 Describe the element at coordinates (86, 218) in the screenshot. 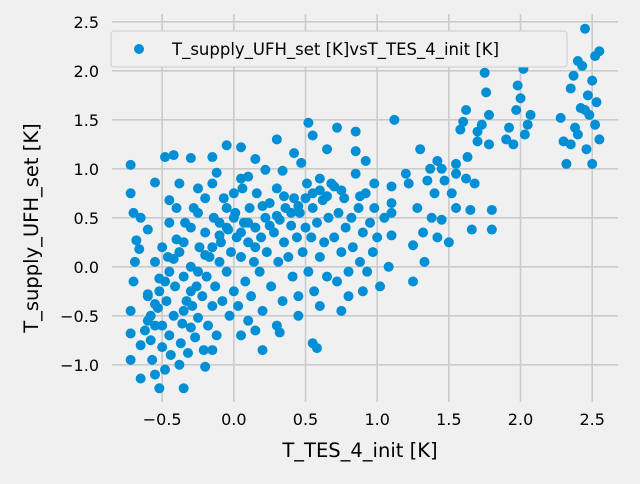

I see `y-tick-label: 0.5` at that location.